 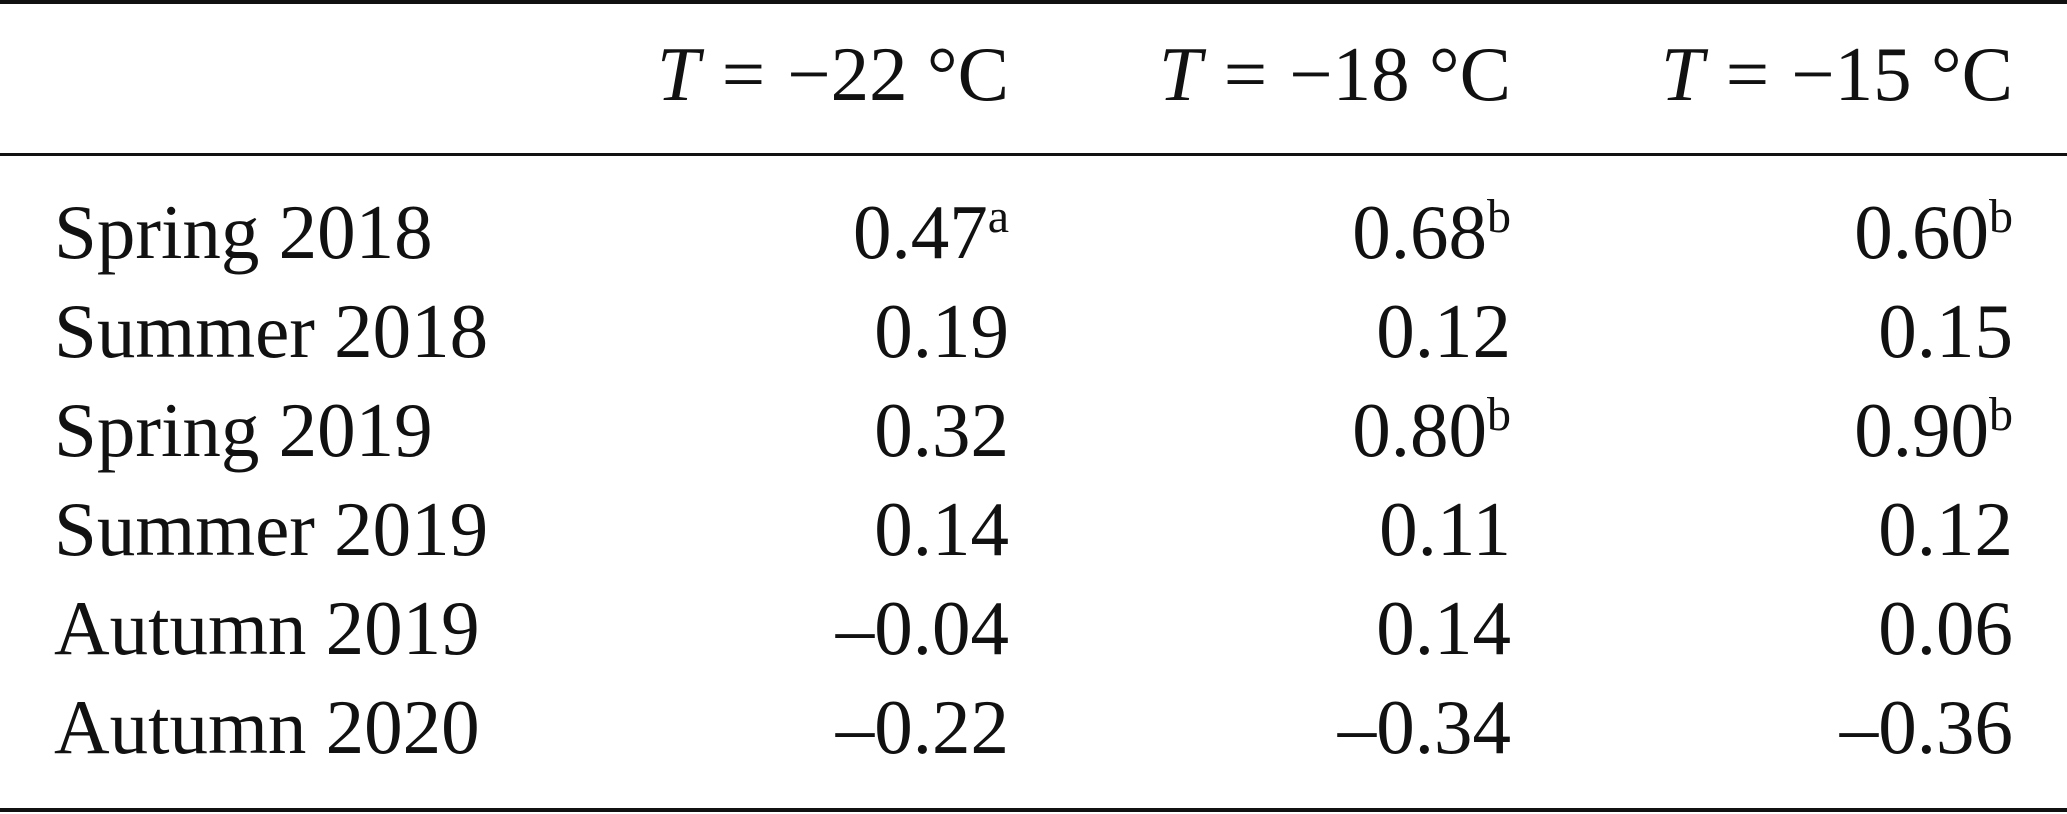 I want to click on footnote-marker: a, so click(x=998, y=216).